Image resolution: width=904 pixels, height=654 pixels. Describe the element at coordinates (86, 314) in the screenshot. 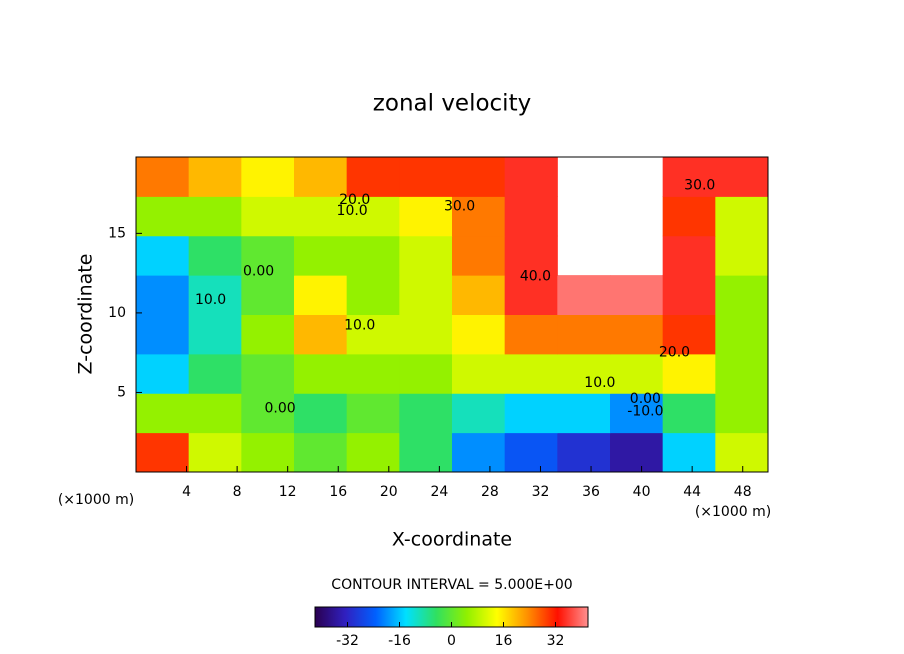

I see `y-axis-label: Z-coordinate` at that location.